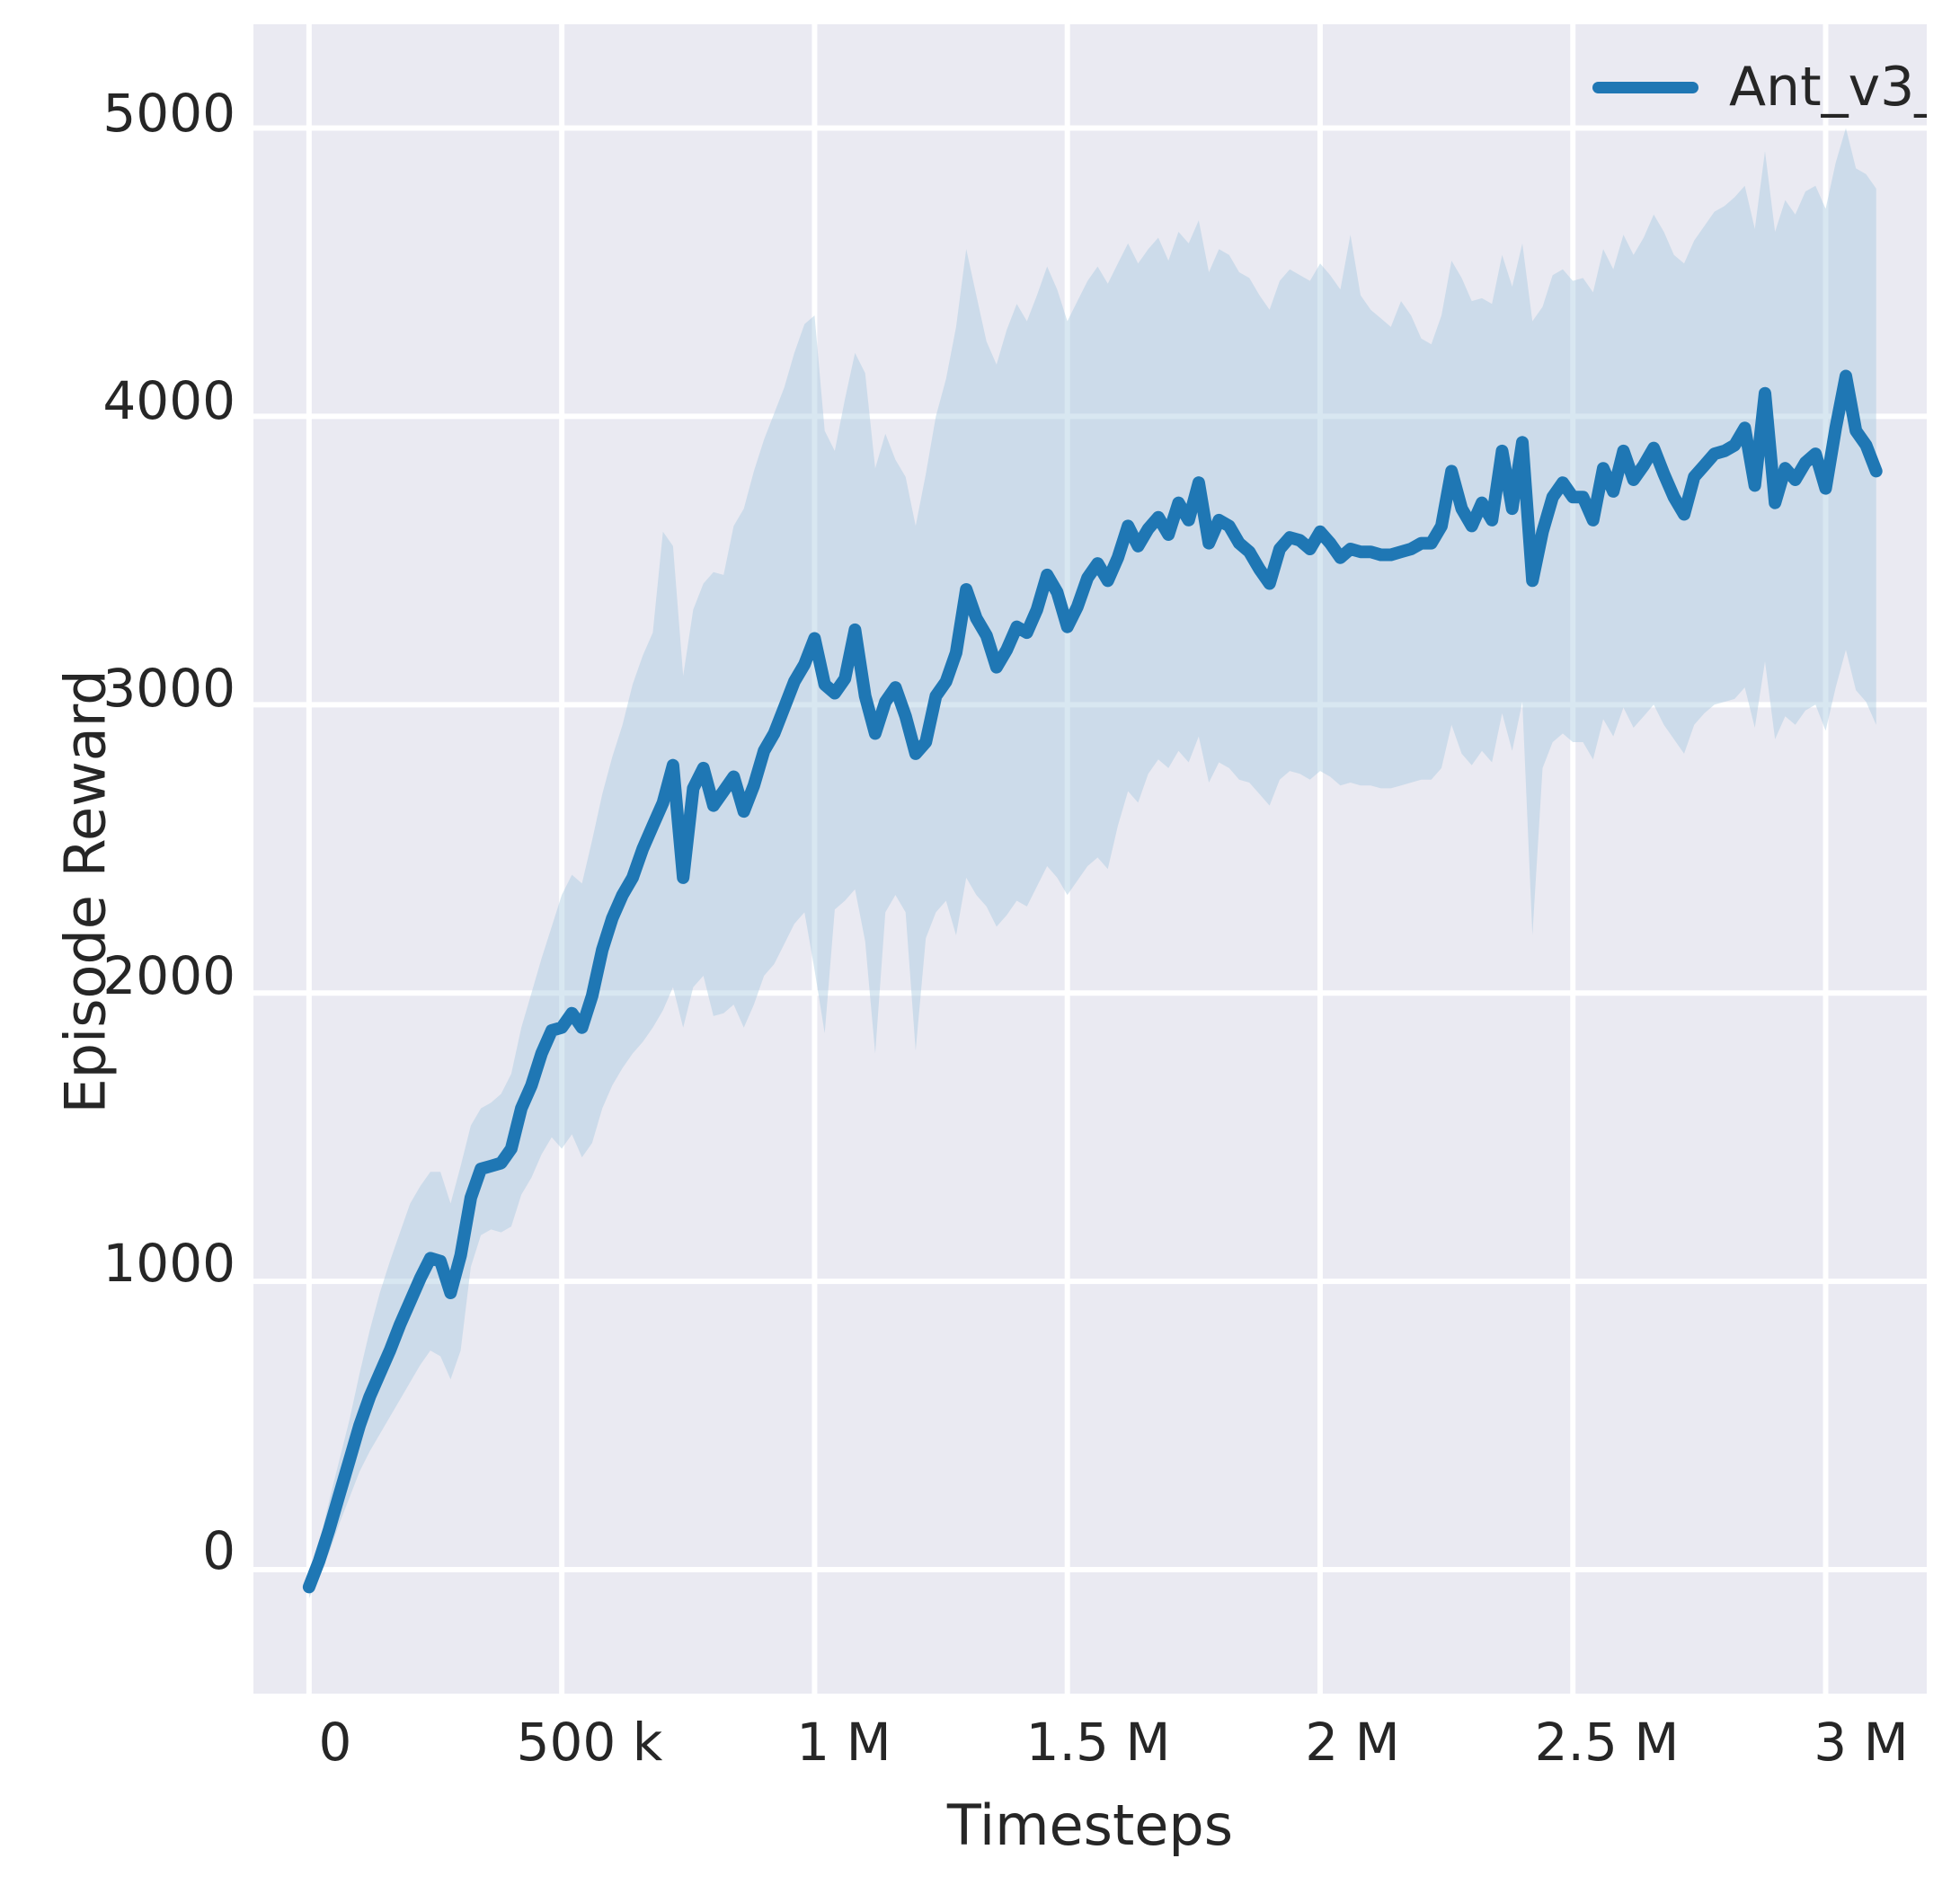  What do you see at coordinates (1607, 1742) in the screenshot?
I see `x-tick-label: 2.5 M` at bounding box center [1607, 1742].